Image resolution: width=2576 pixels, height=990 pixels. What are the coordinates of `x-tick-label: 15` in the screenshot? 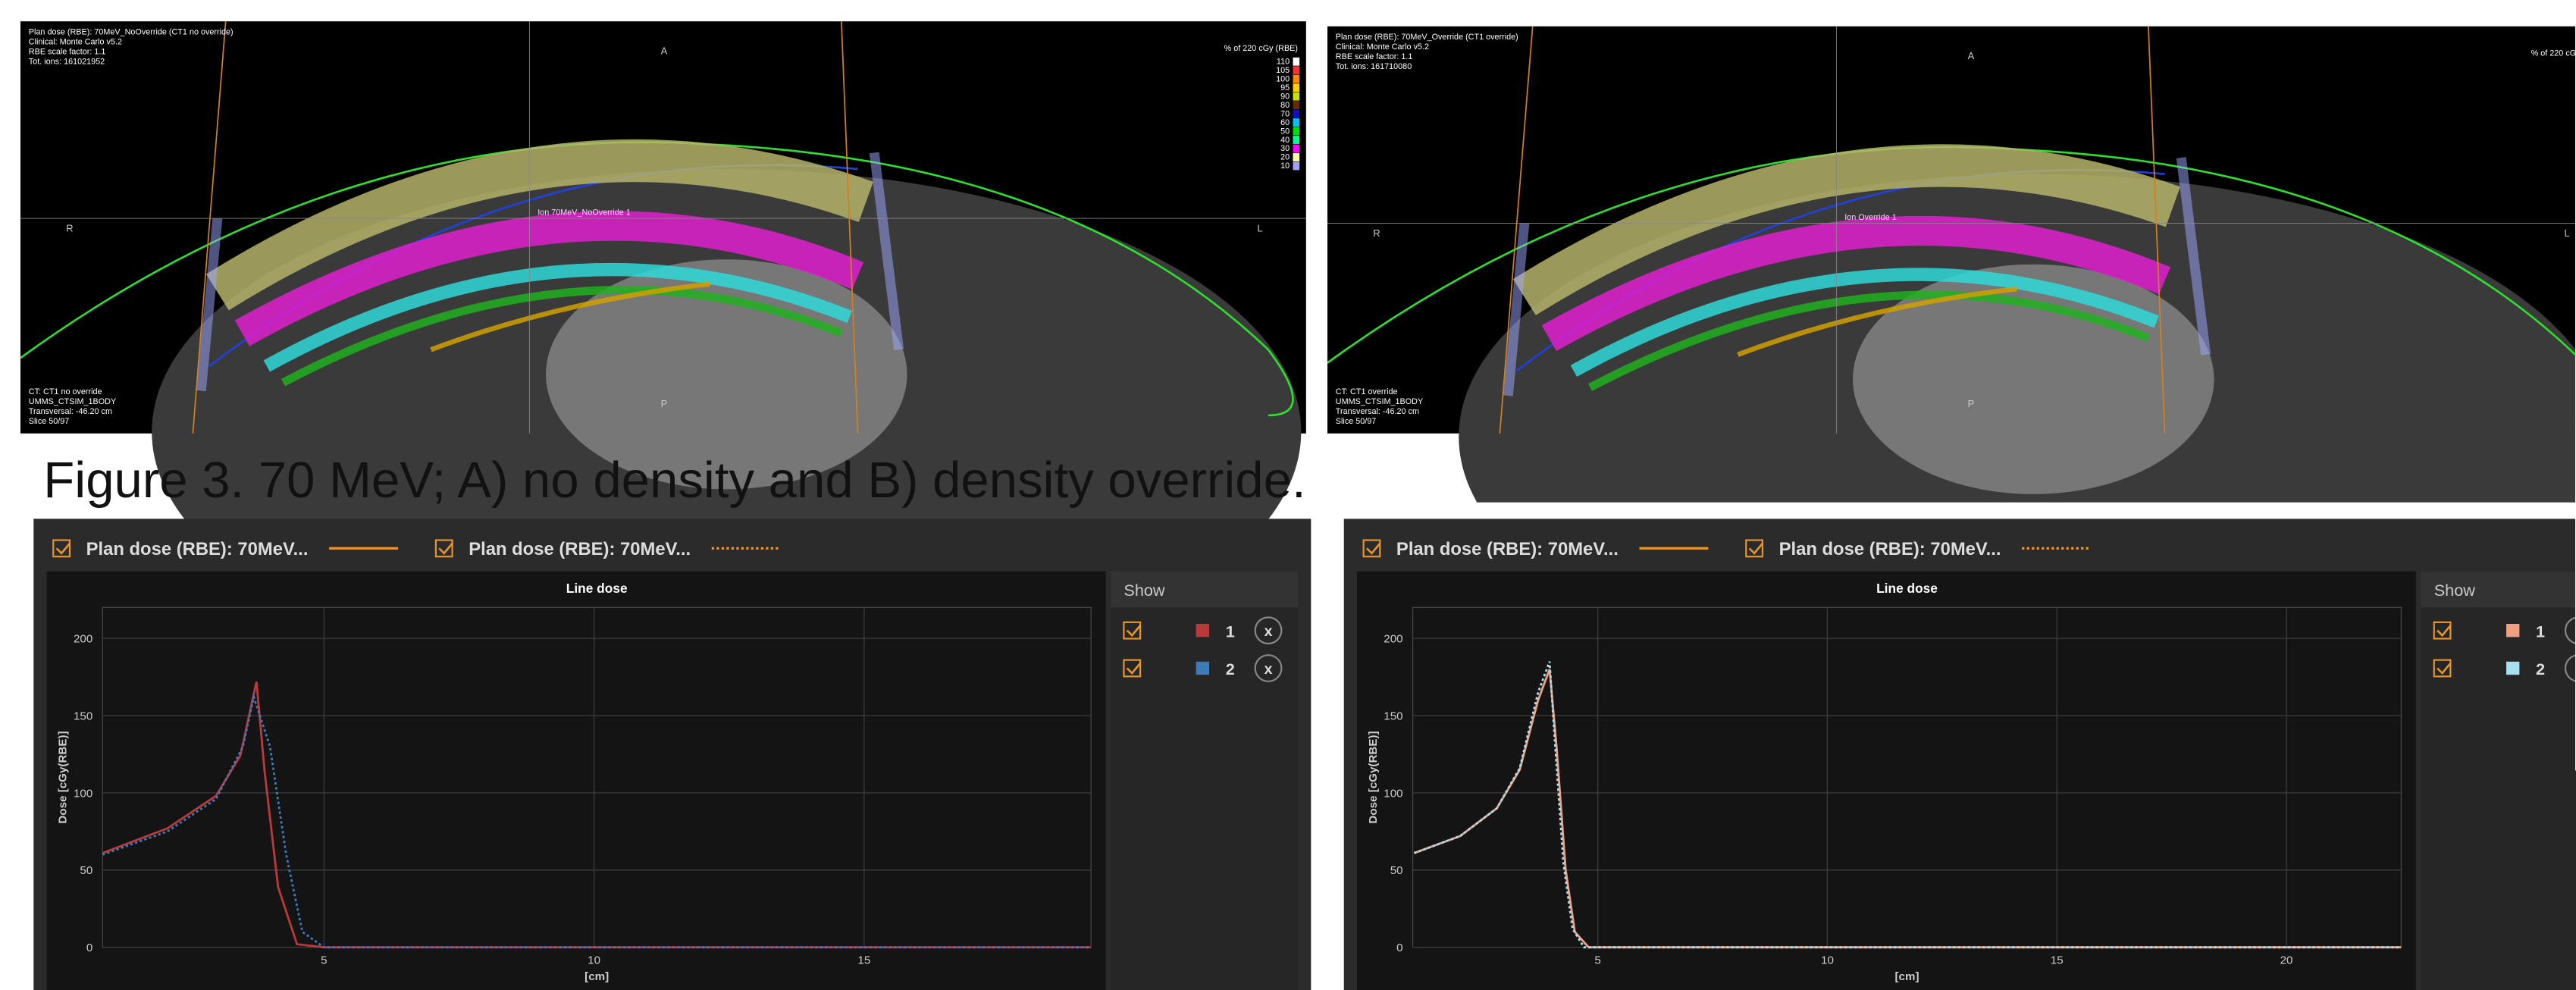 It's located at (864, 960).